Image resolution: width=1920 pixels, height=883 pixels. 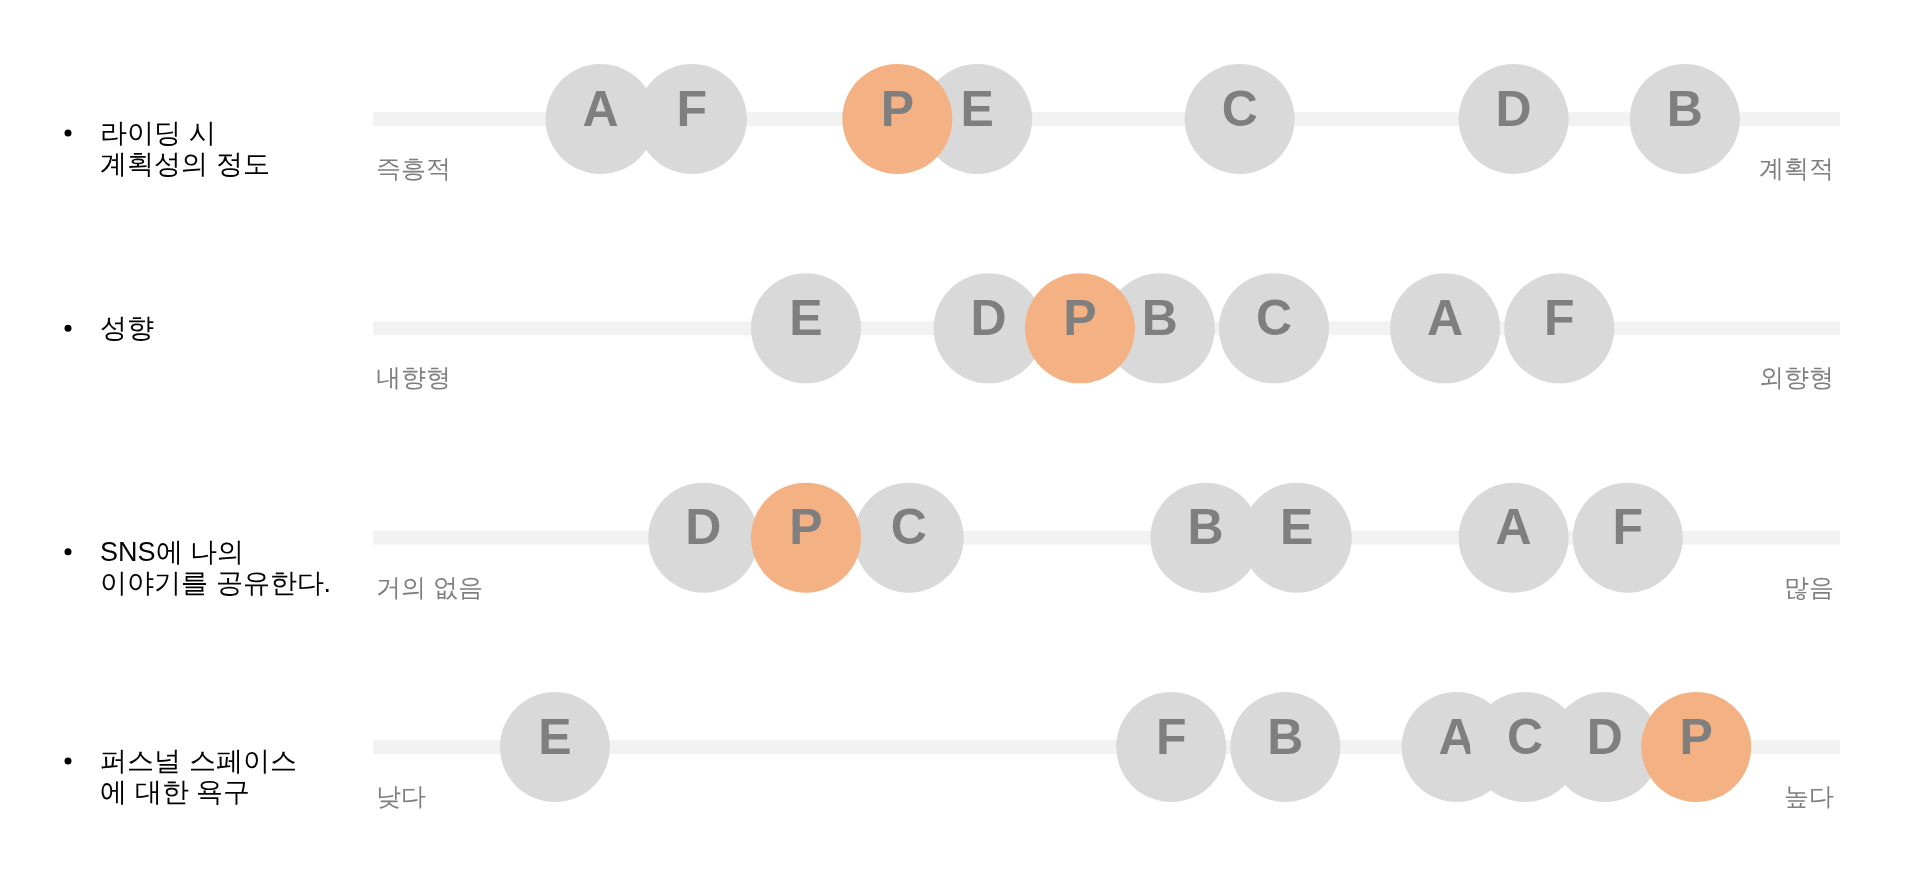 What do you see at coordinates (1809, 586) in the screenshot?
I see `text: 많음` at bounding box center [1809, 586].